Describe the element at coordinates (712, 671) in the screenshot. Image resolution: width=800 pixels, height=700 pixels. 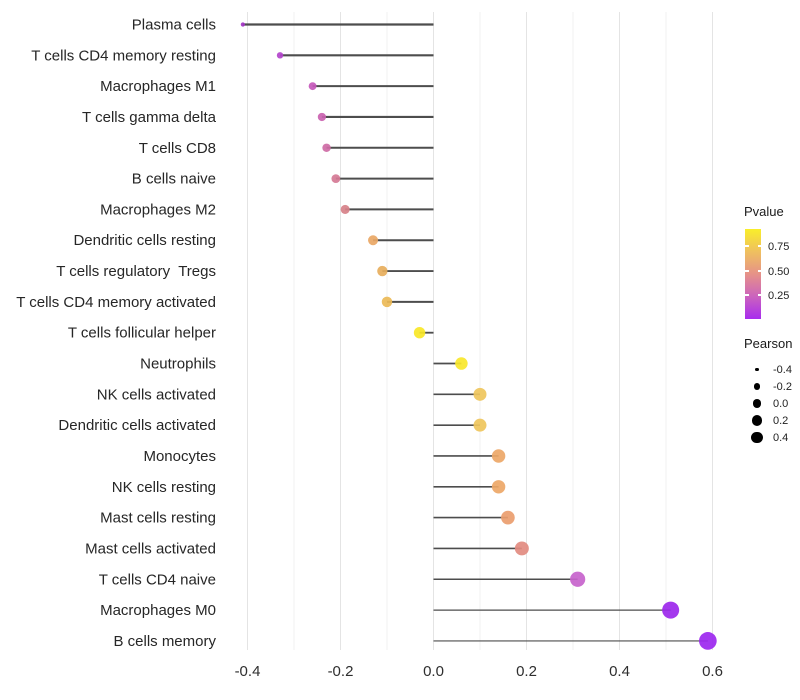
I see `x-axis-tick-label: 0.6` at that location.